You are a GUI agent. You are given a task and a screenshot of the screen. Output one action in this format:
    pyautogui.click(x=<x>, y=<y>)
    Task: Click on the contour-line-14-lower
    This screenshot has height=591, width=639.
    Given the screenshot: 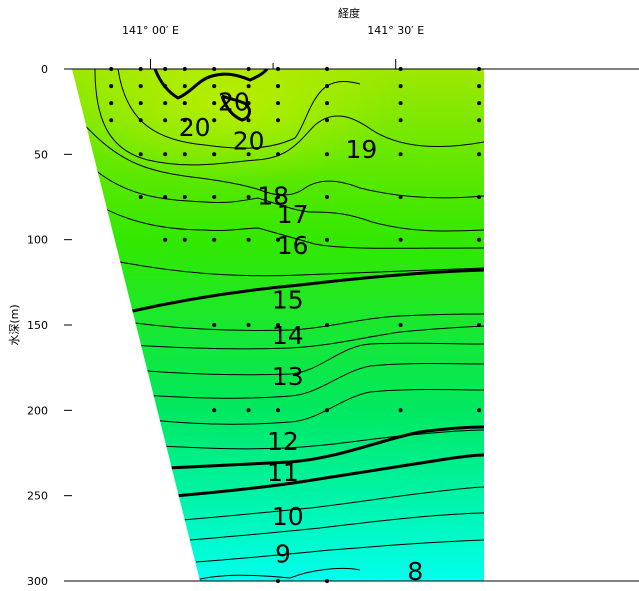 What is the action you would take?
    pyautogui.click(x=306, y=337)
    